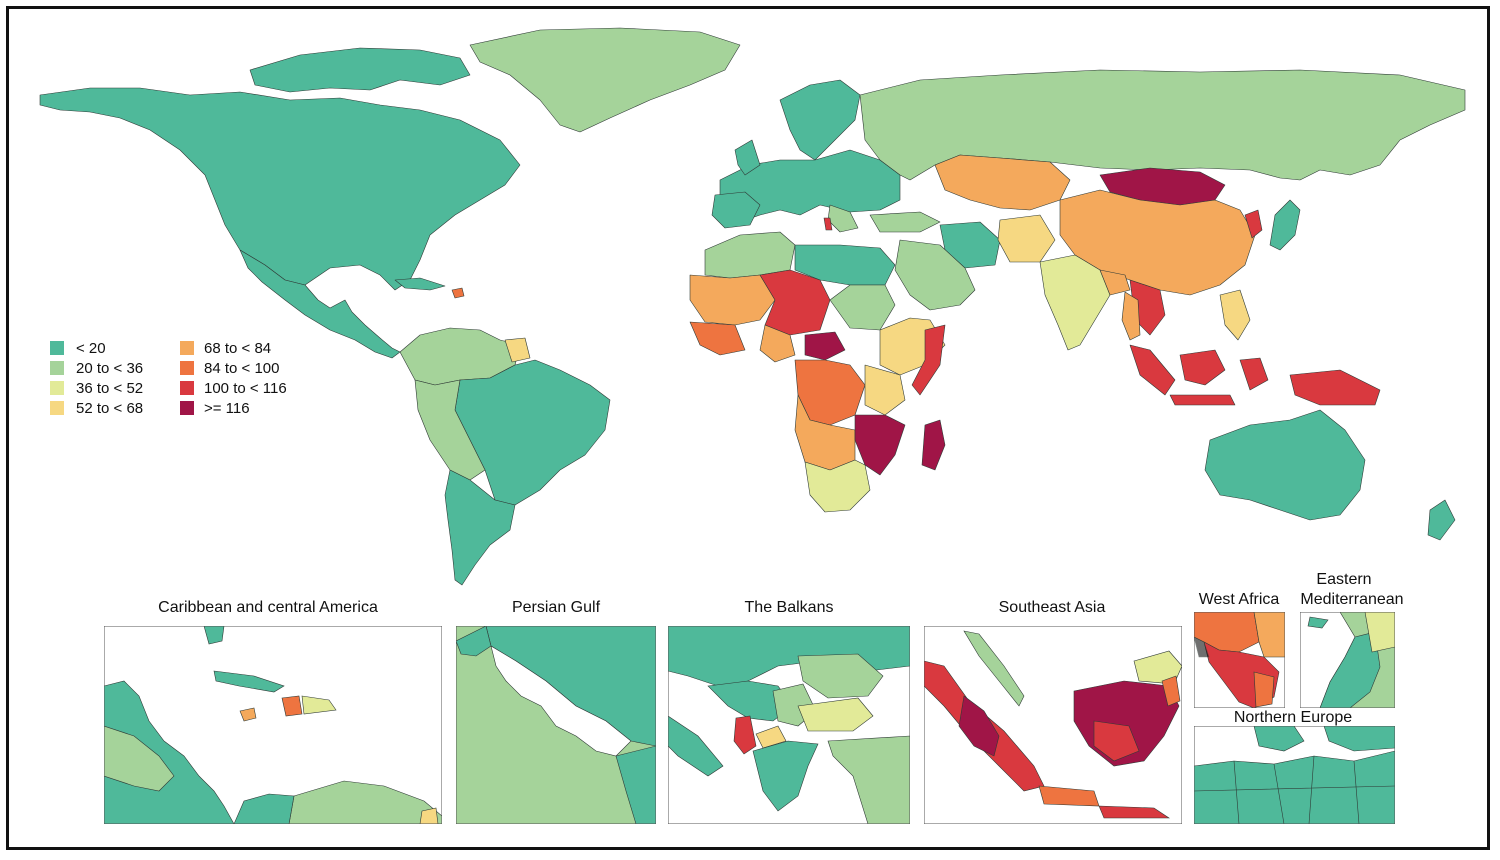 Image resolution: width=1500 pixels, height=860 pixels. I want to click on region-thailand, so click(1131, 316).